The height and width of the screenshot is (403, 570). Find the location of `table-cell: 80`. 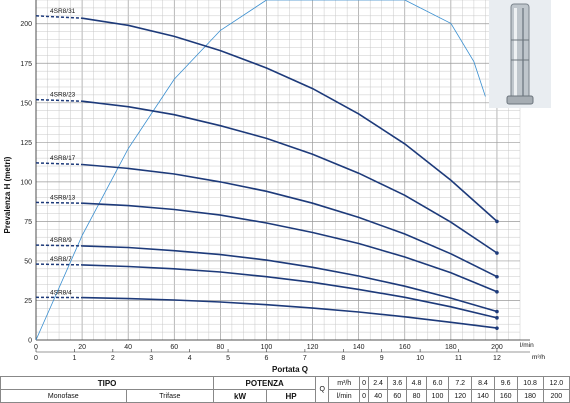

table-cell: 80 is located at coordinates (416, 396).